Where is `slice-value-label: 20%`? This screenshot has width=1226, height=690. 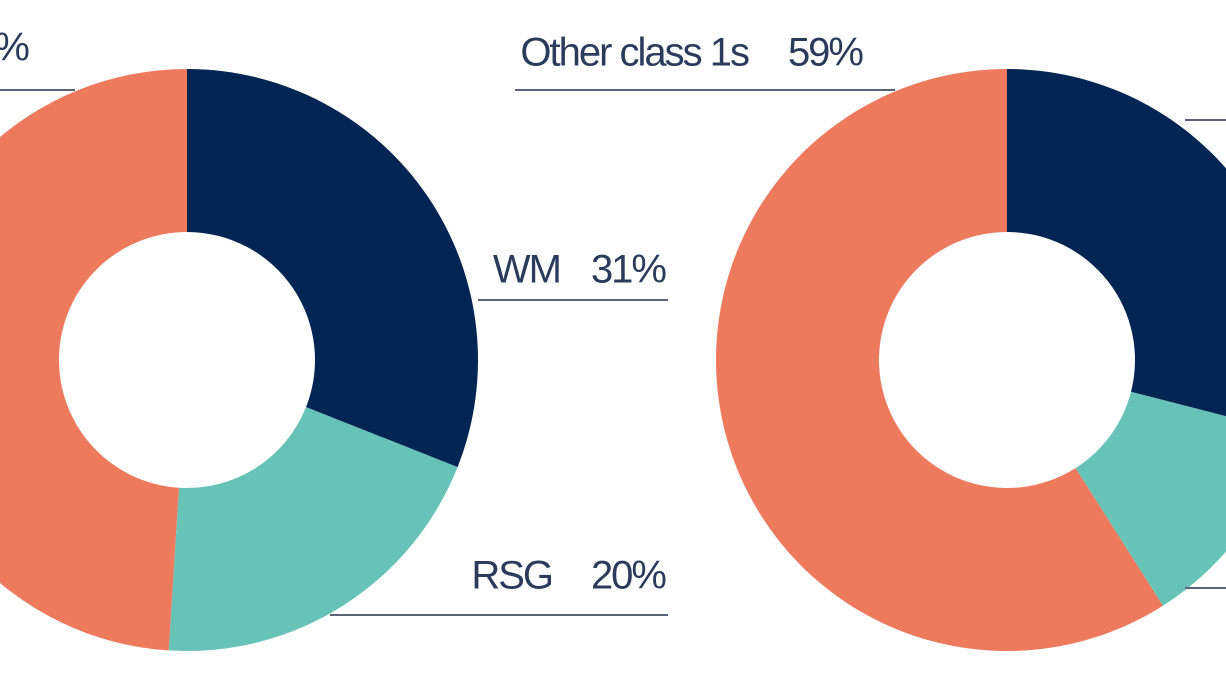
slice-value-label: 20% is located at coordinates (628, 576).